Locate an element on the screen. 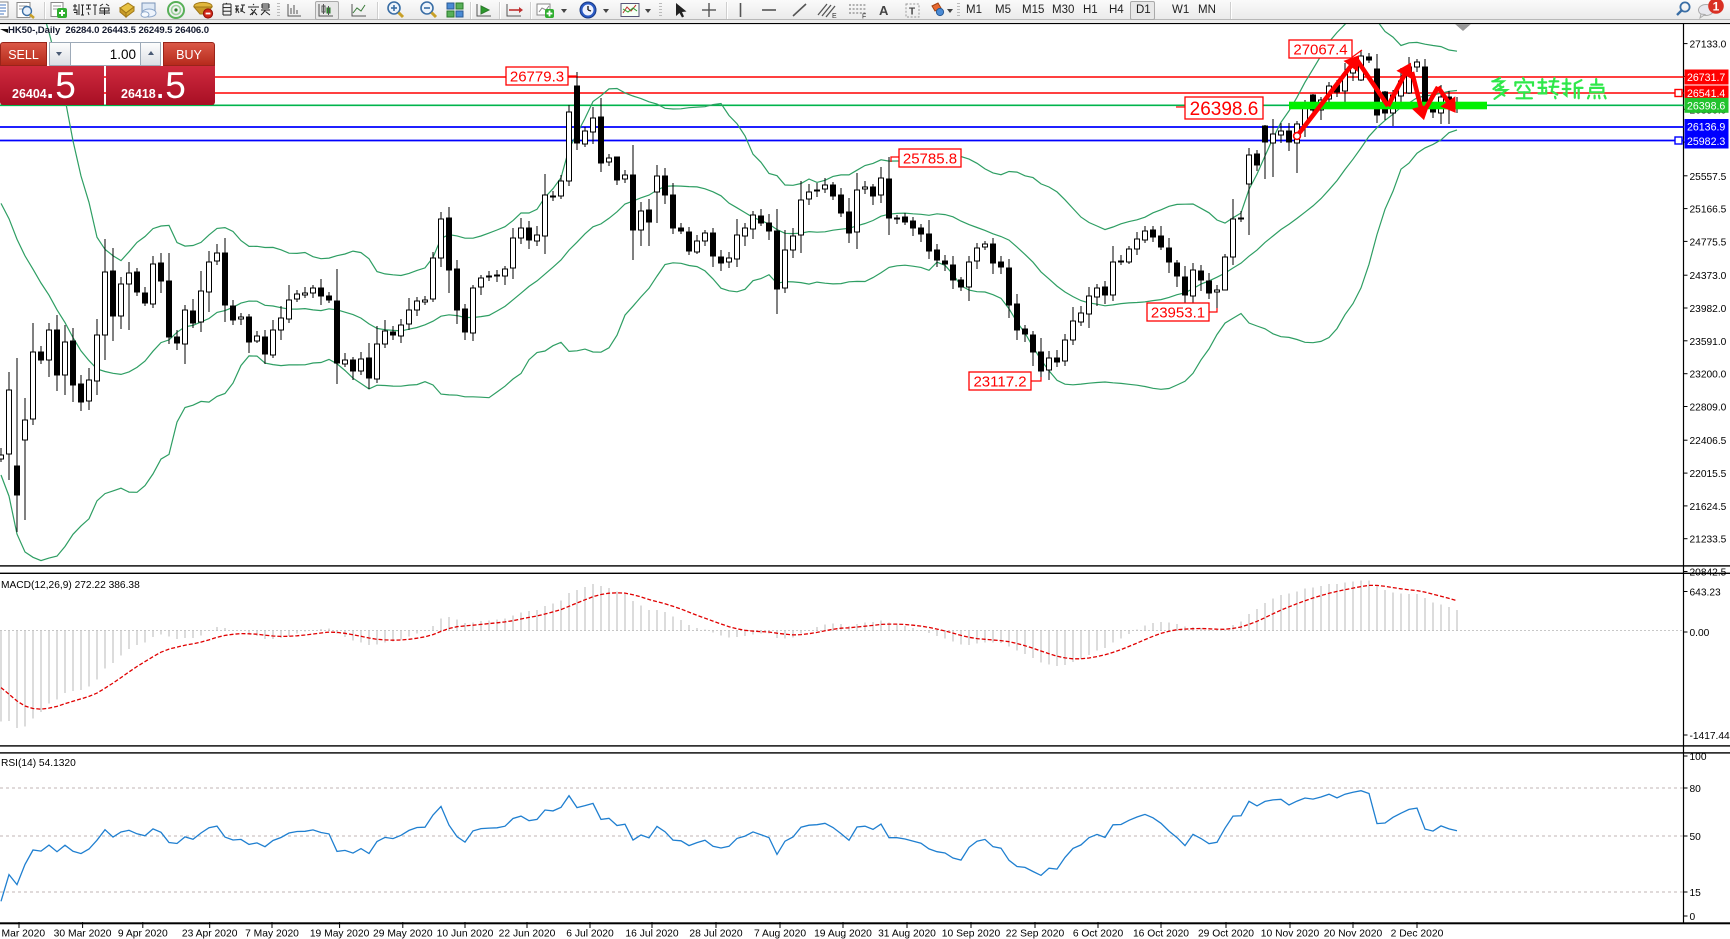  svg-text: 26731.7 is located at coordinates (1706, 78).